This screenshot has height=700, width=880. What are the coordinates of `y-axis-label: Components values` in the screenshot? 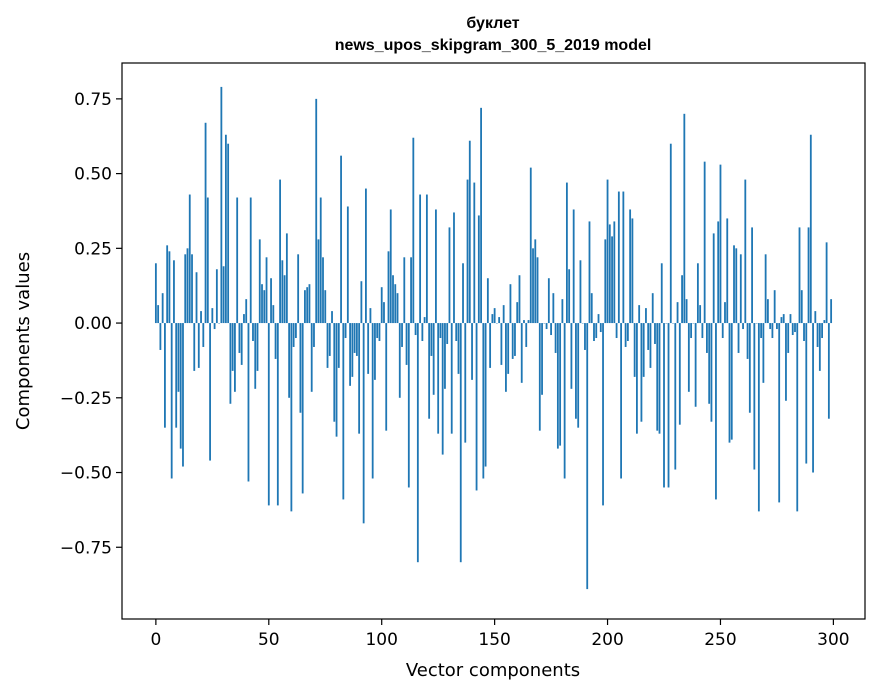 It's located at (23, 341).